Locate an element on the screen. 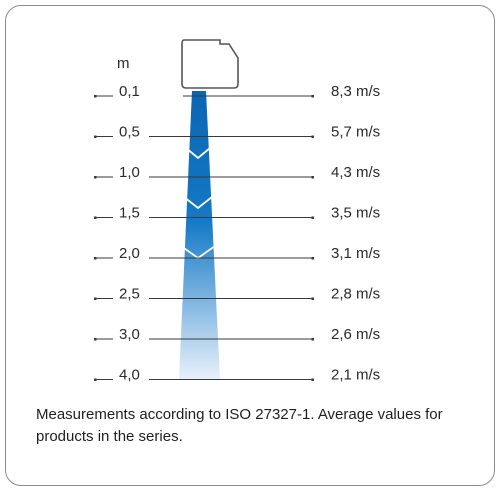  distance-label: 2,0 is located at coordinates (129, 253).